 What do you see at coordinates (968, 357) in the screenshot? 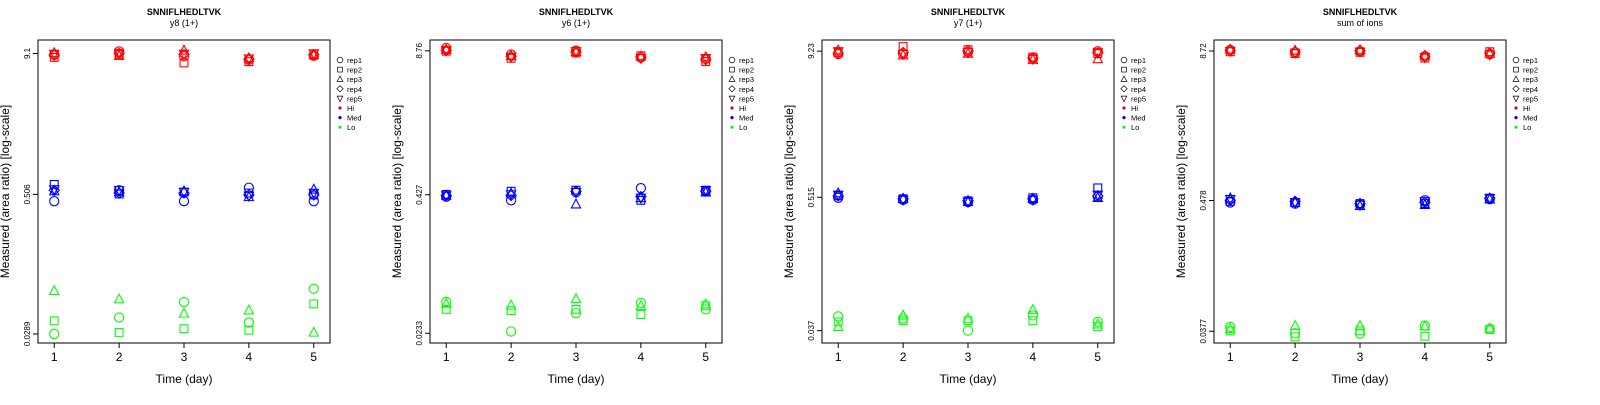
I see `x-tick-label: 3` at bounding box center [968, 357].